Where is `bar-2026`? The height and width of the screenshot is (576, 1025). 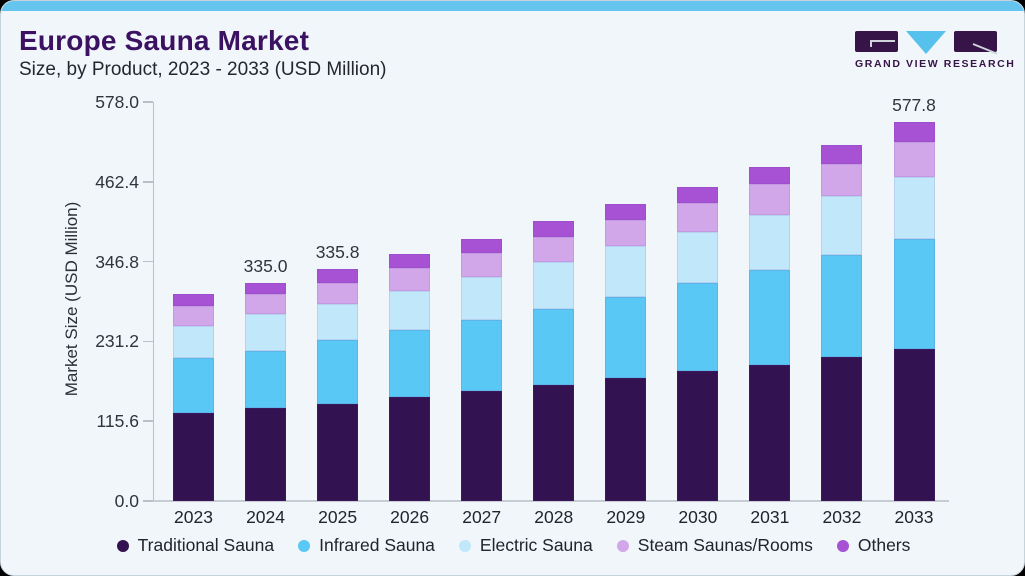 bar-2026 is located at coordinates (410, 377).